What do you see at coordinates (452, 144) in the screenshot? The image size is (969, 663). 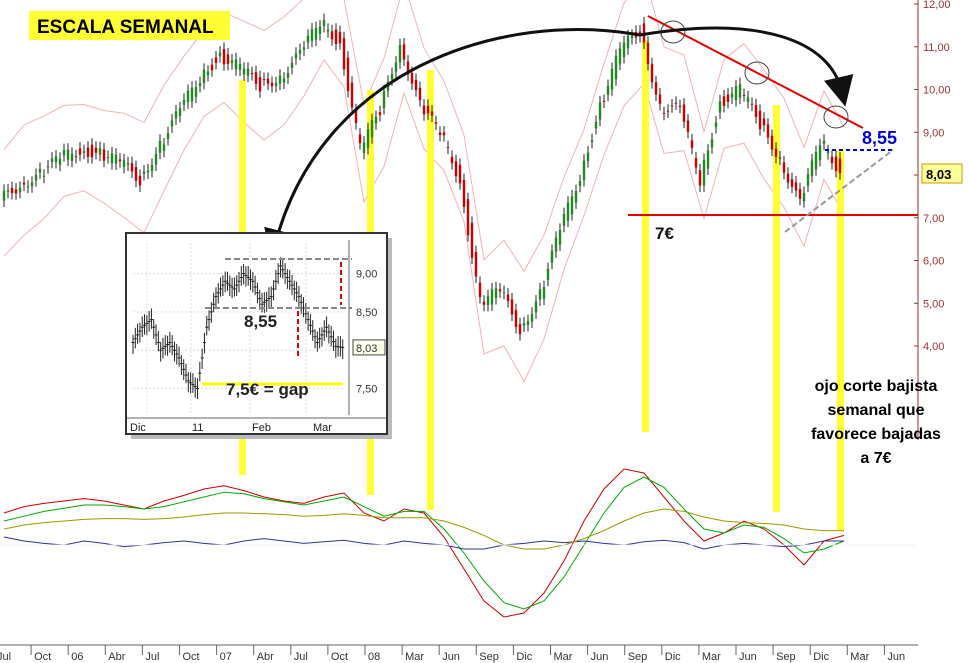 I see `curved-arrow-to-inset` at bounding box center [452, 144].